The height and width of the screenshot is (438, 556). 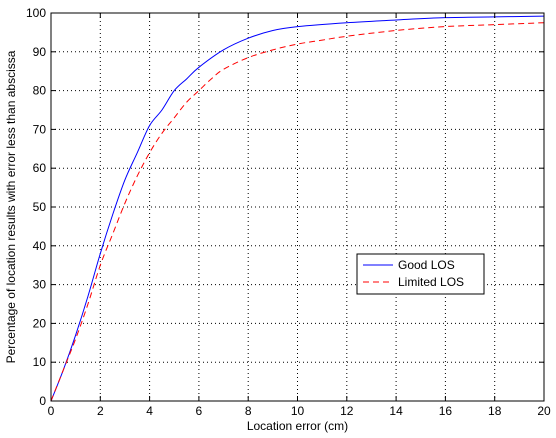 What do you see at coordinates (40, 207) in the screenshot?
I see `y-tick-label: 50` at bounding box center [40, 207].